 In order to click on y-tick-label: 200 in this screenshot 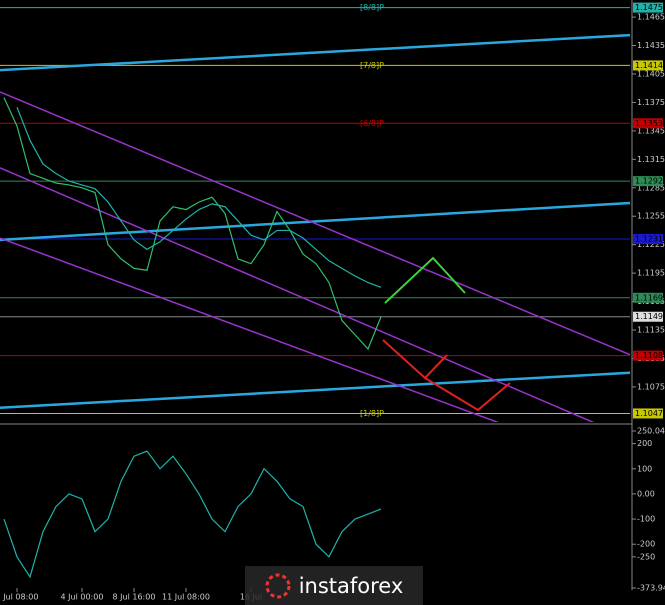, I will do `click(644, 443)`.